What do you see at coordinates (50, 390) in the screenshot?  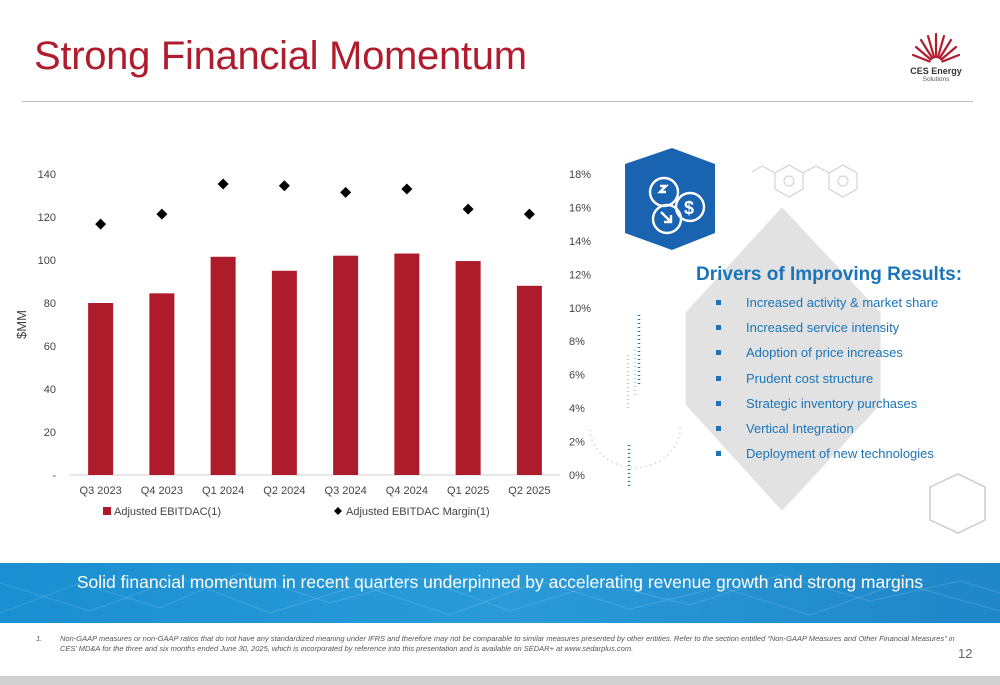 I see `y-tick-label: 40` at bounding box center [50, 390].